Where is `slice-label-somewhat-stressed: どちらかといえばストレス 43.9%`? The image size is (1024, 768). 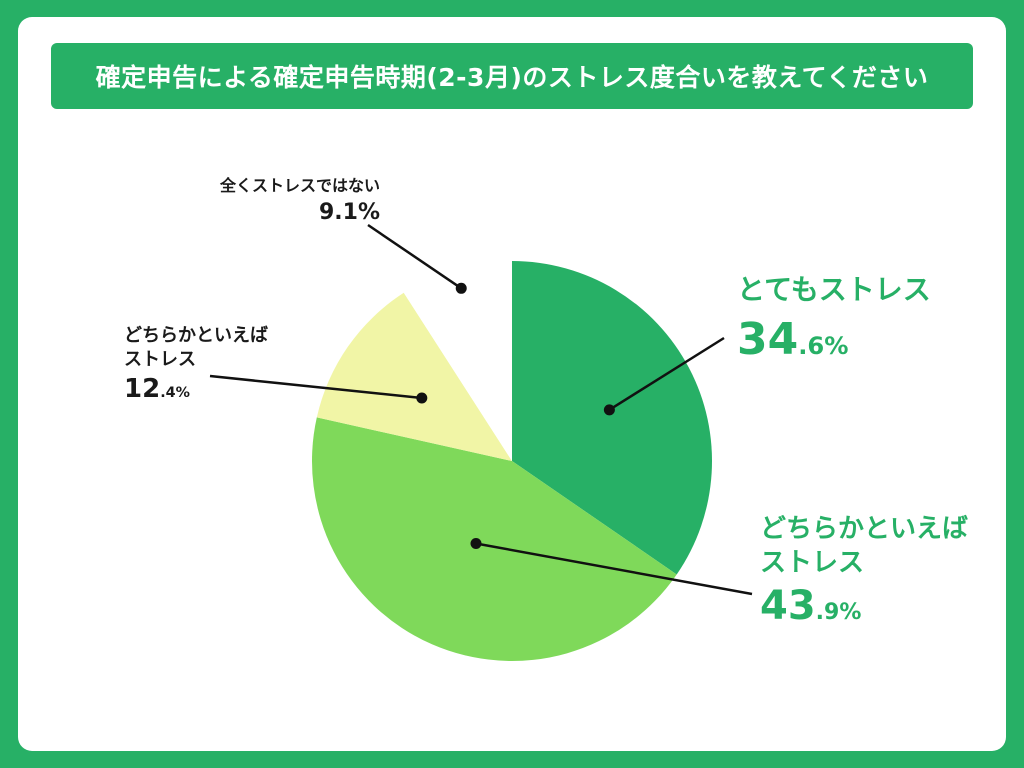
slice-label-somewhat-stressed: どちらかといえばストレス 43.9% is located at coordinates (865, 575).